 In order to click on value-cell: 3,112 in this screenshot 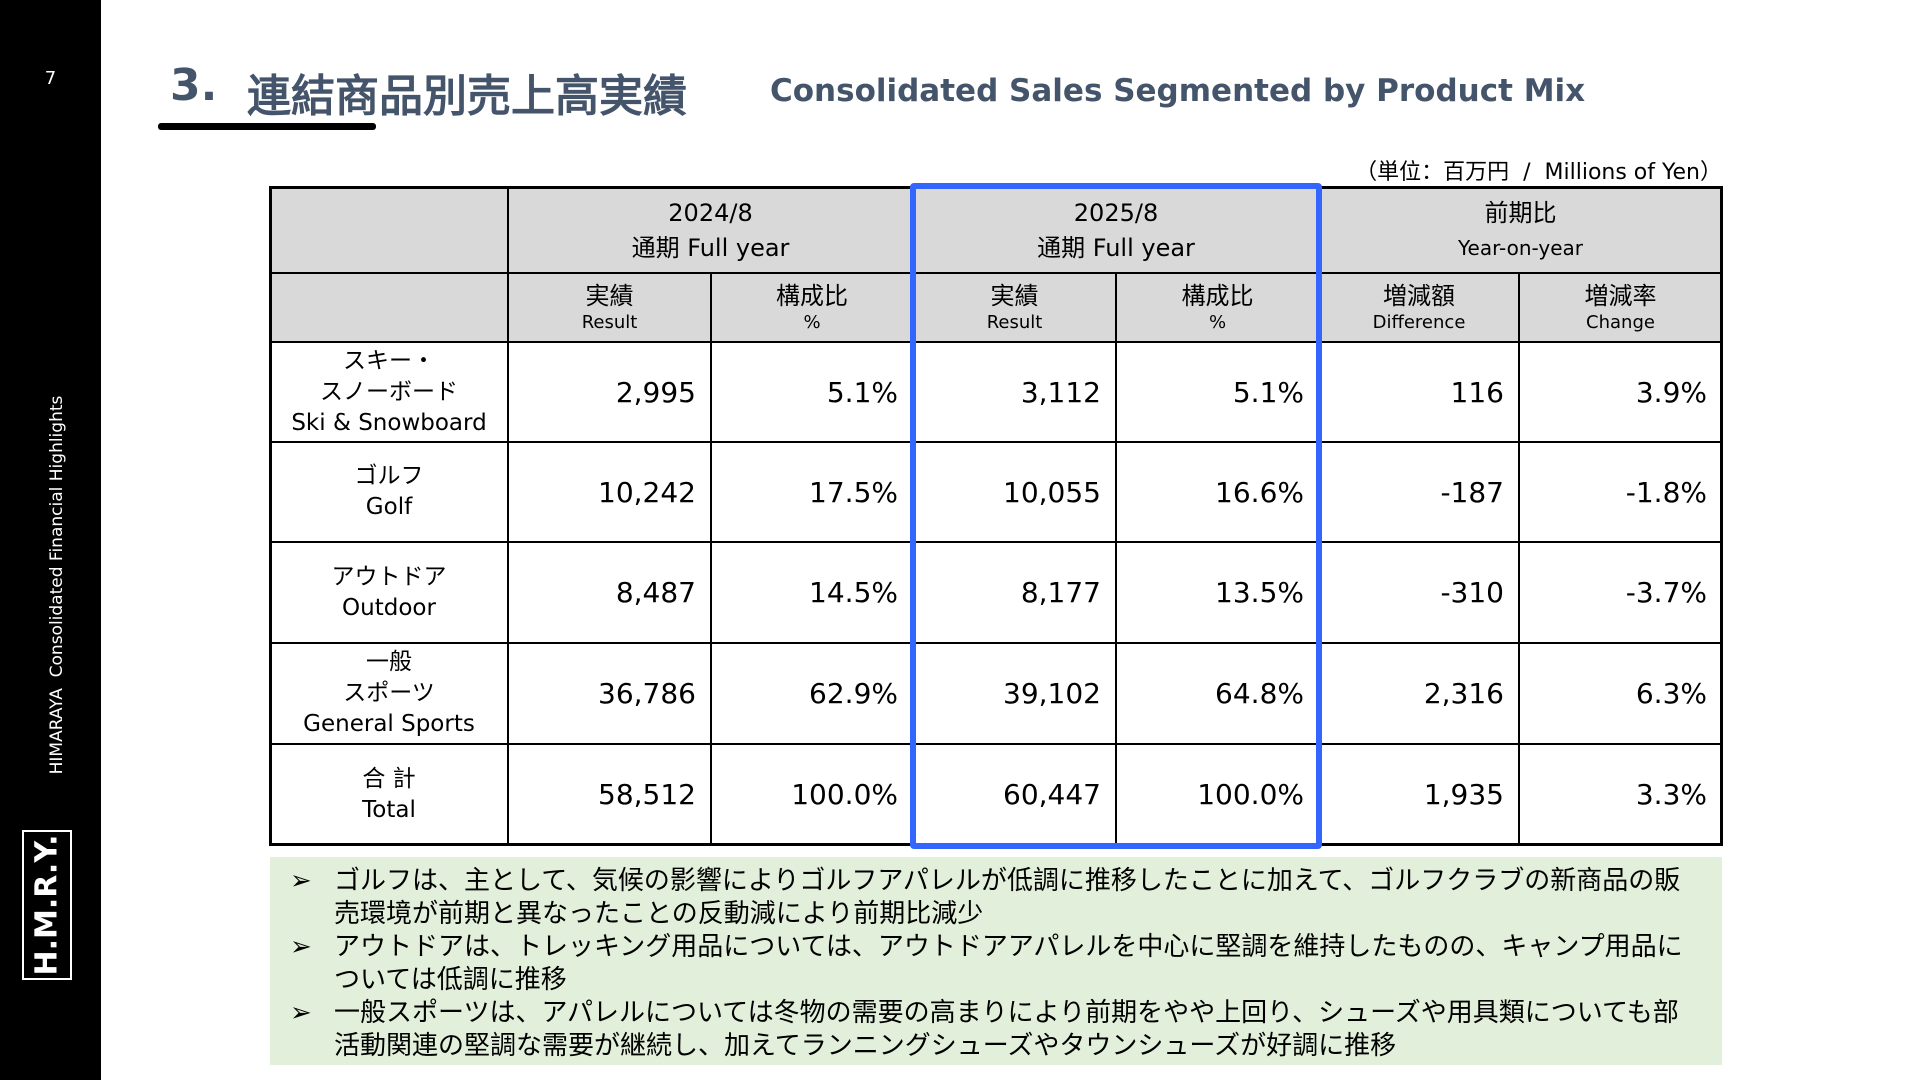, I will do `click(1014, 392)`.